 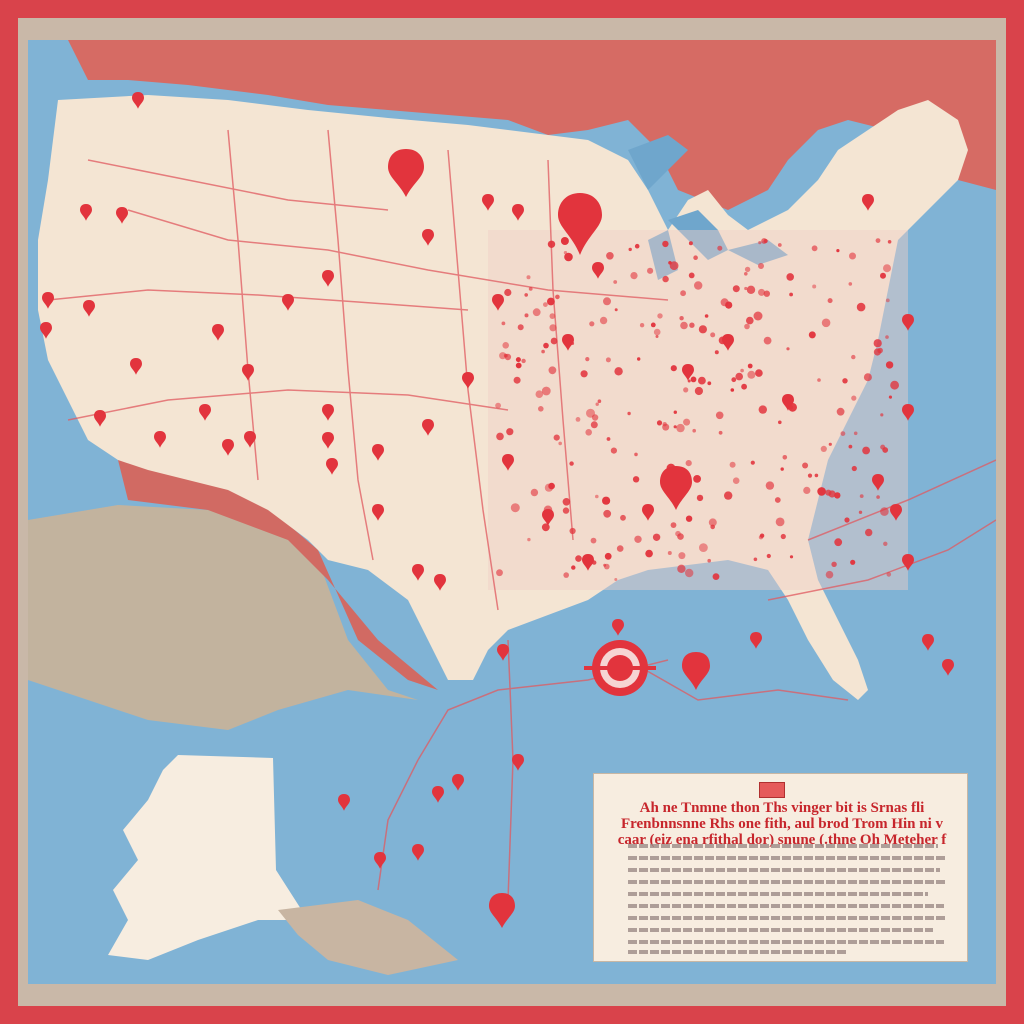 I want to click on legend-text-line, so click(x=787, y=882).